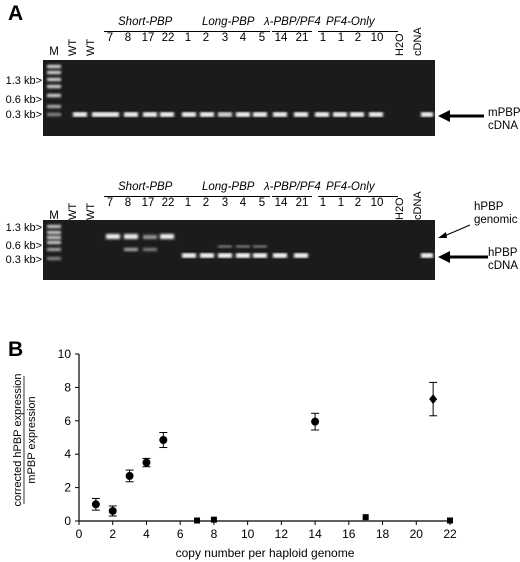  Describe the element at coordinates (315, 534) in the screenshot. I see `x-tick-label: 14` at that location.